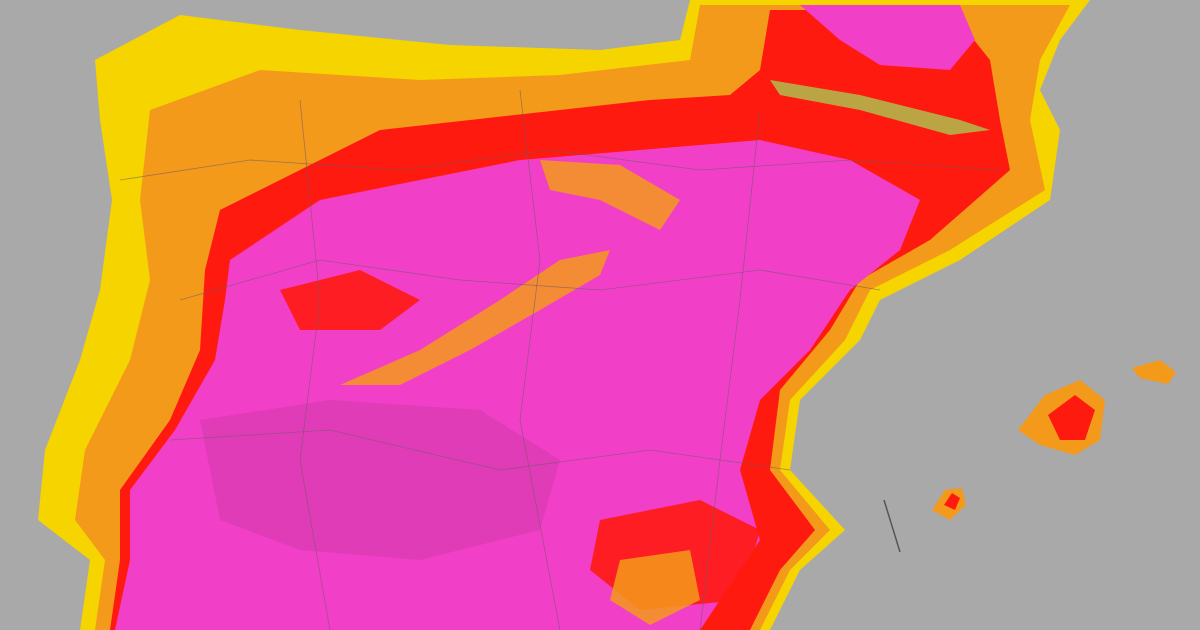  Describe the element at coordinates (1154, 372) in the screenshot. I see `island-menorca` at that location.